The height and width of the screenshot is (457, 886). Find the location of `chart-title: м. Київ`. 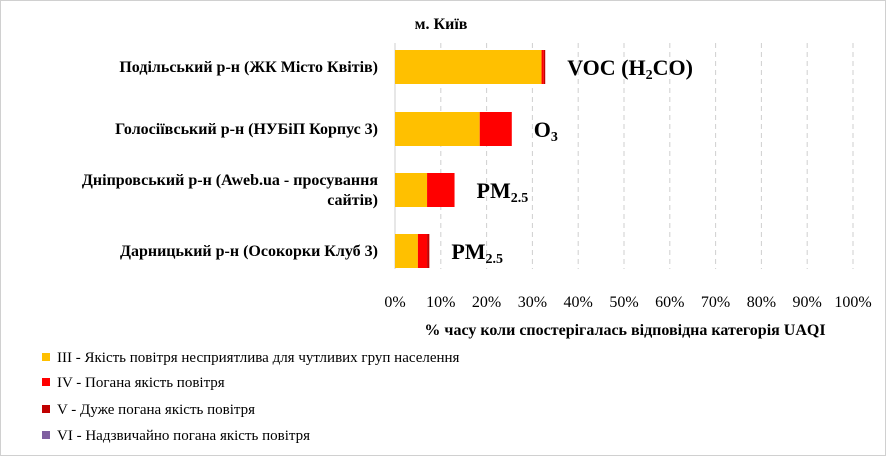

chart-title: м. Київ is located at coordinates (441, 24).